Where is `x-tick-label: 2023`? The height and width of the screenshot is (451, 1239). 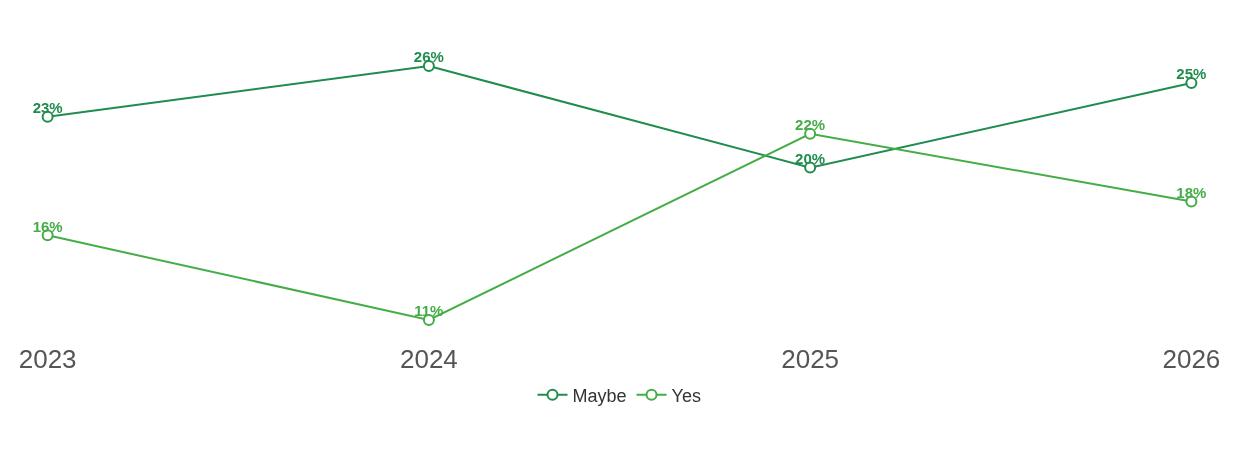
x-tick-label: 2023 is located at coordinates (47, 359).